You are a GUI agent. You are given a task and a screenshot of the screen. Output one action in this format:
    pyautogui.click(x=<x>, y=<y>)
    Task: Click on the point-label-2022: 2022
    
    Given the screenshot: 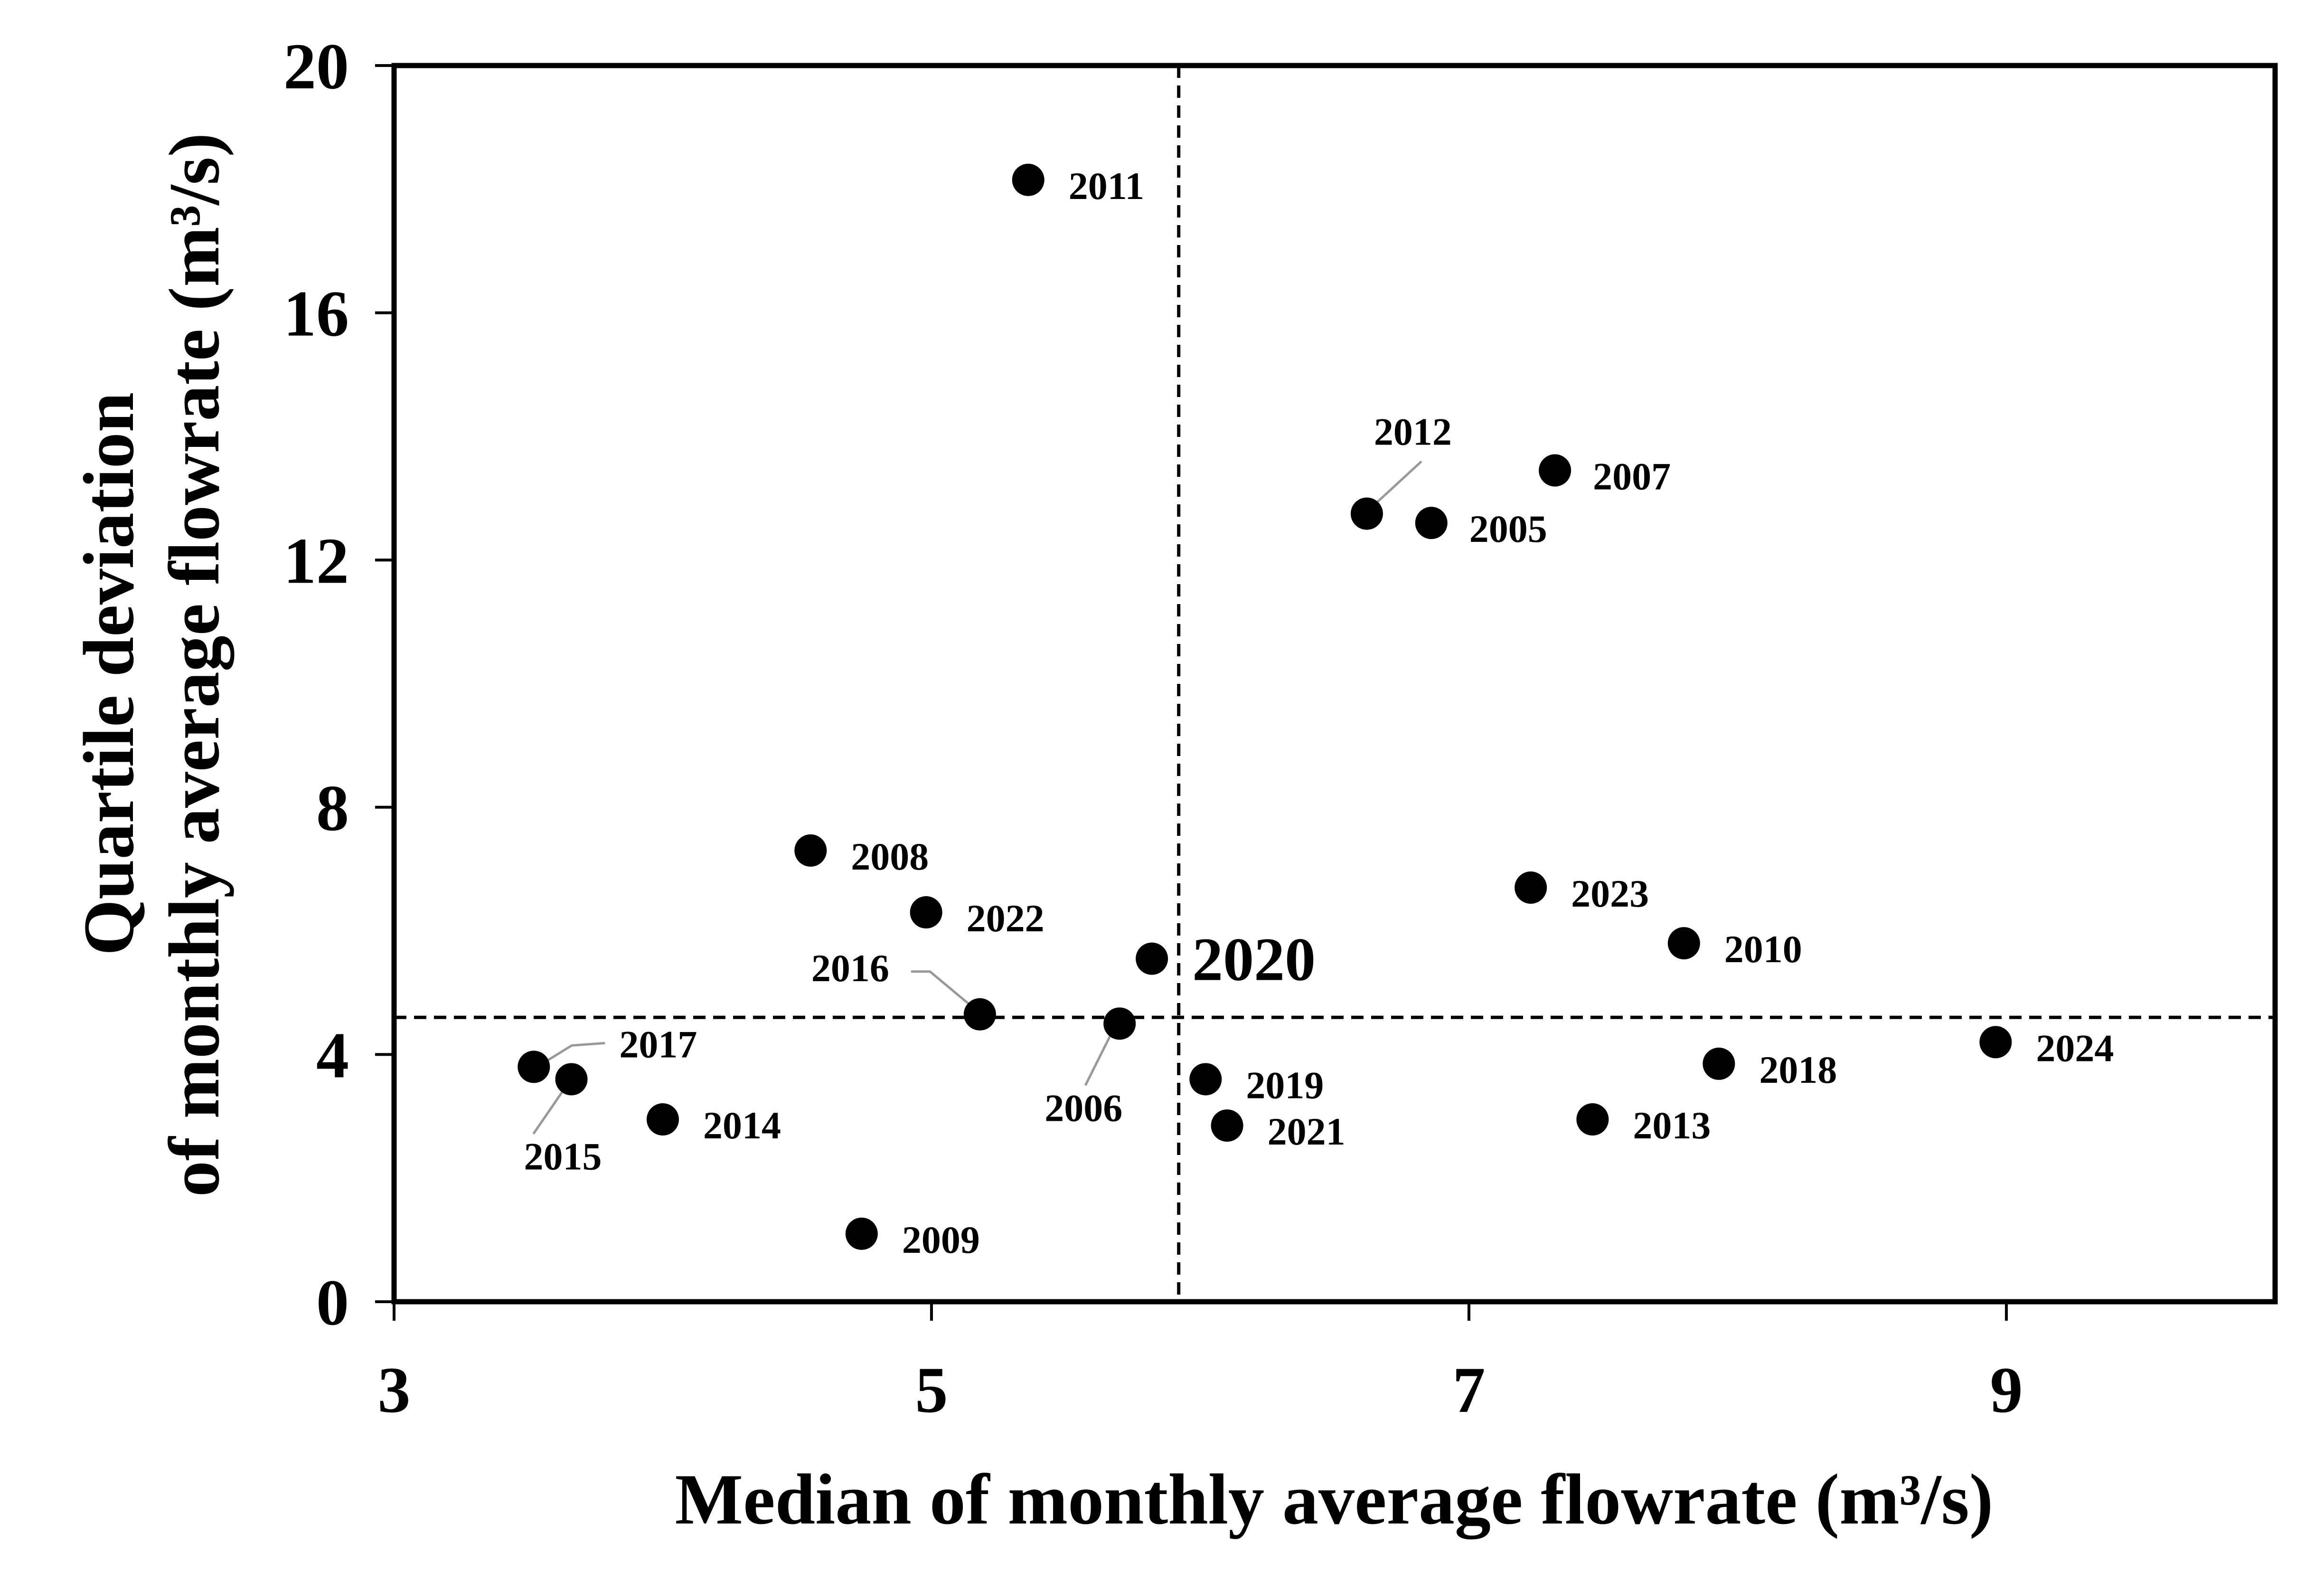 What is the action you would take?
    pyautogui.click(x=1005, y=918)
    